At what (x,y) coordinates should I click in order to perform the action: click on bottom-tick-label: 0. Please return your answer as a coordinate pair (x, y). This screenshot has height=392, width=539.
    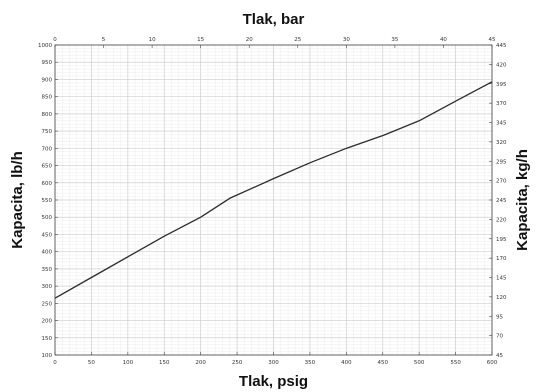
    Looking at the image, I should click on (55, 363).